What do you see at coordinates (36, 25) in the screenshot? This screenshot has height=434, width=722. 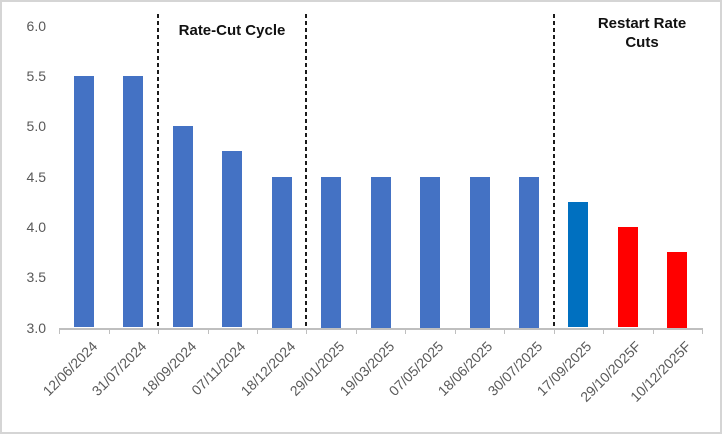 I see `y-tick-label: 6.0` at bounding box center [36, 25].